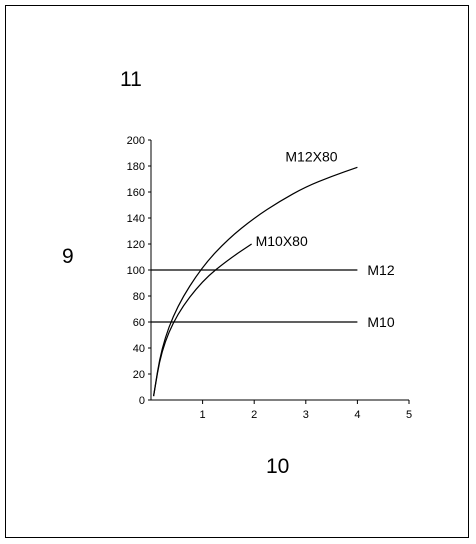 The width and height of the screenshot is (476, 544). I want to click on y-tick-label: 100, so click(136, 271).